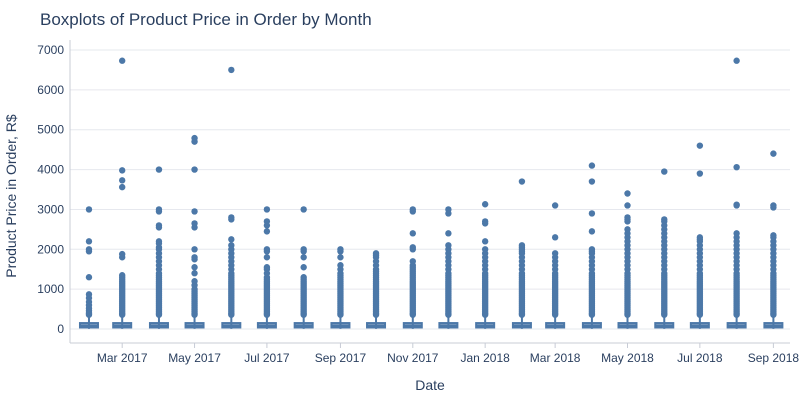  What do you see at coordinates (555, 358) in the screenshot?
I see `x-tick-label: Mar 2018` at bounding box center [555, 358].